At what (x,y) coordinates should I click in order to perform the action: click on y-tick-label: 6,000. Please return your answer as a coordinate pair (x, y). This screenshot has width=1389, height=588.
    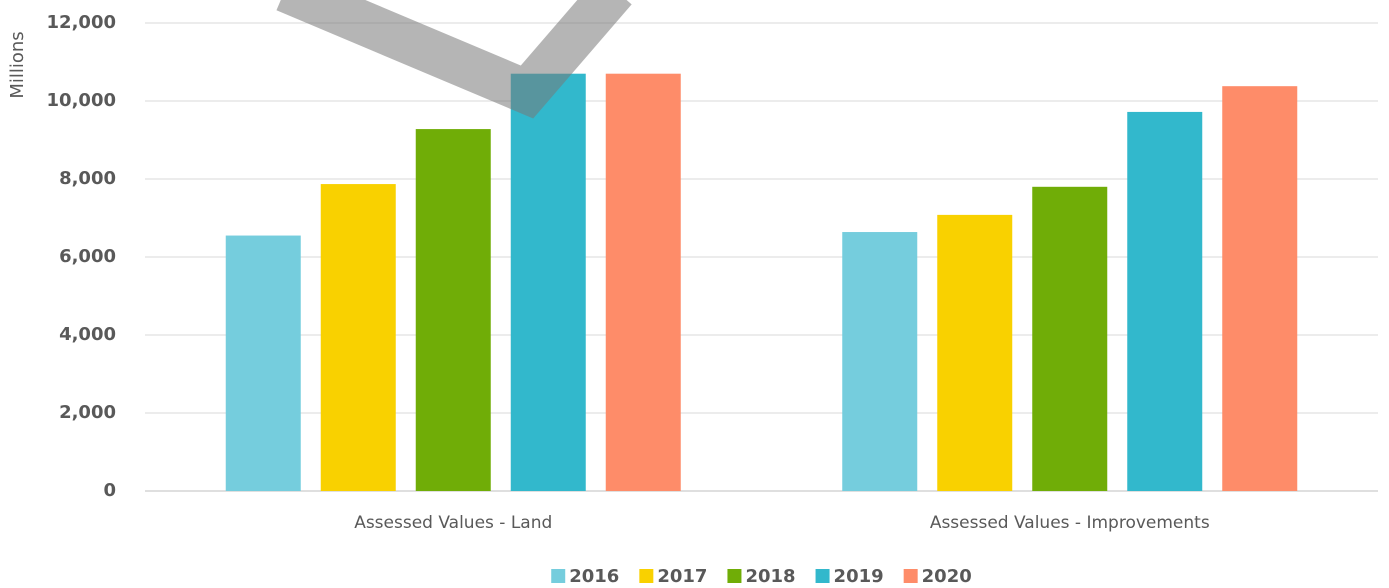
    Looking at the image, I should click on (87, 256).